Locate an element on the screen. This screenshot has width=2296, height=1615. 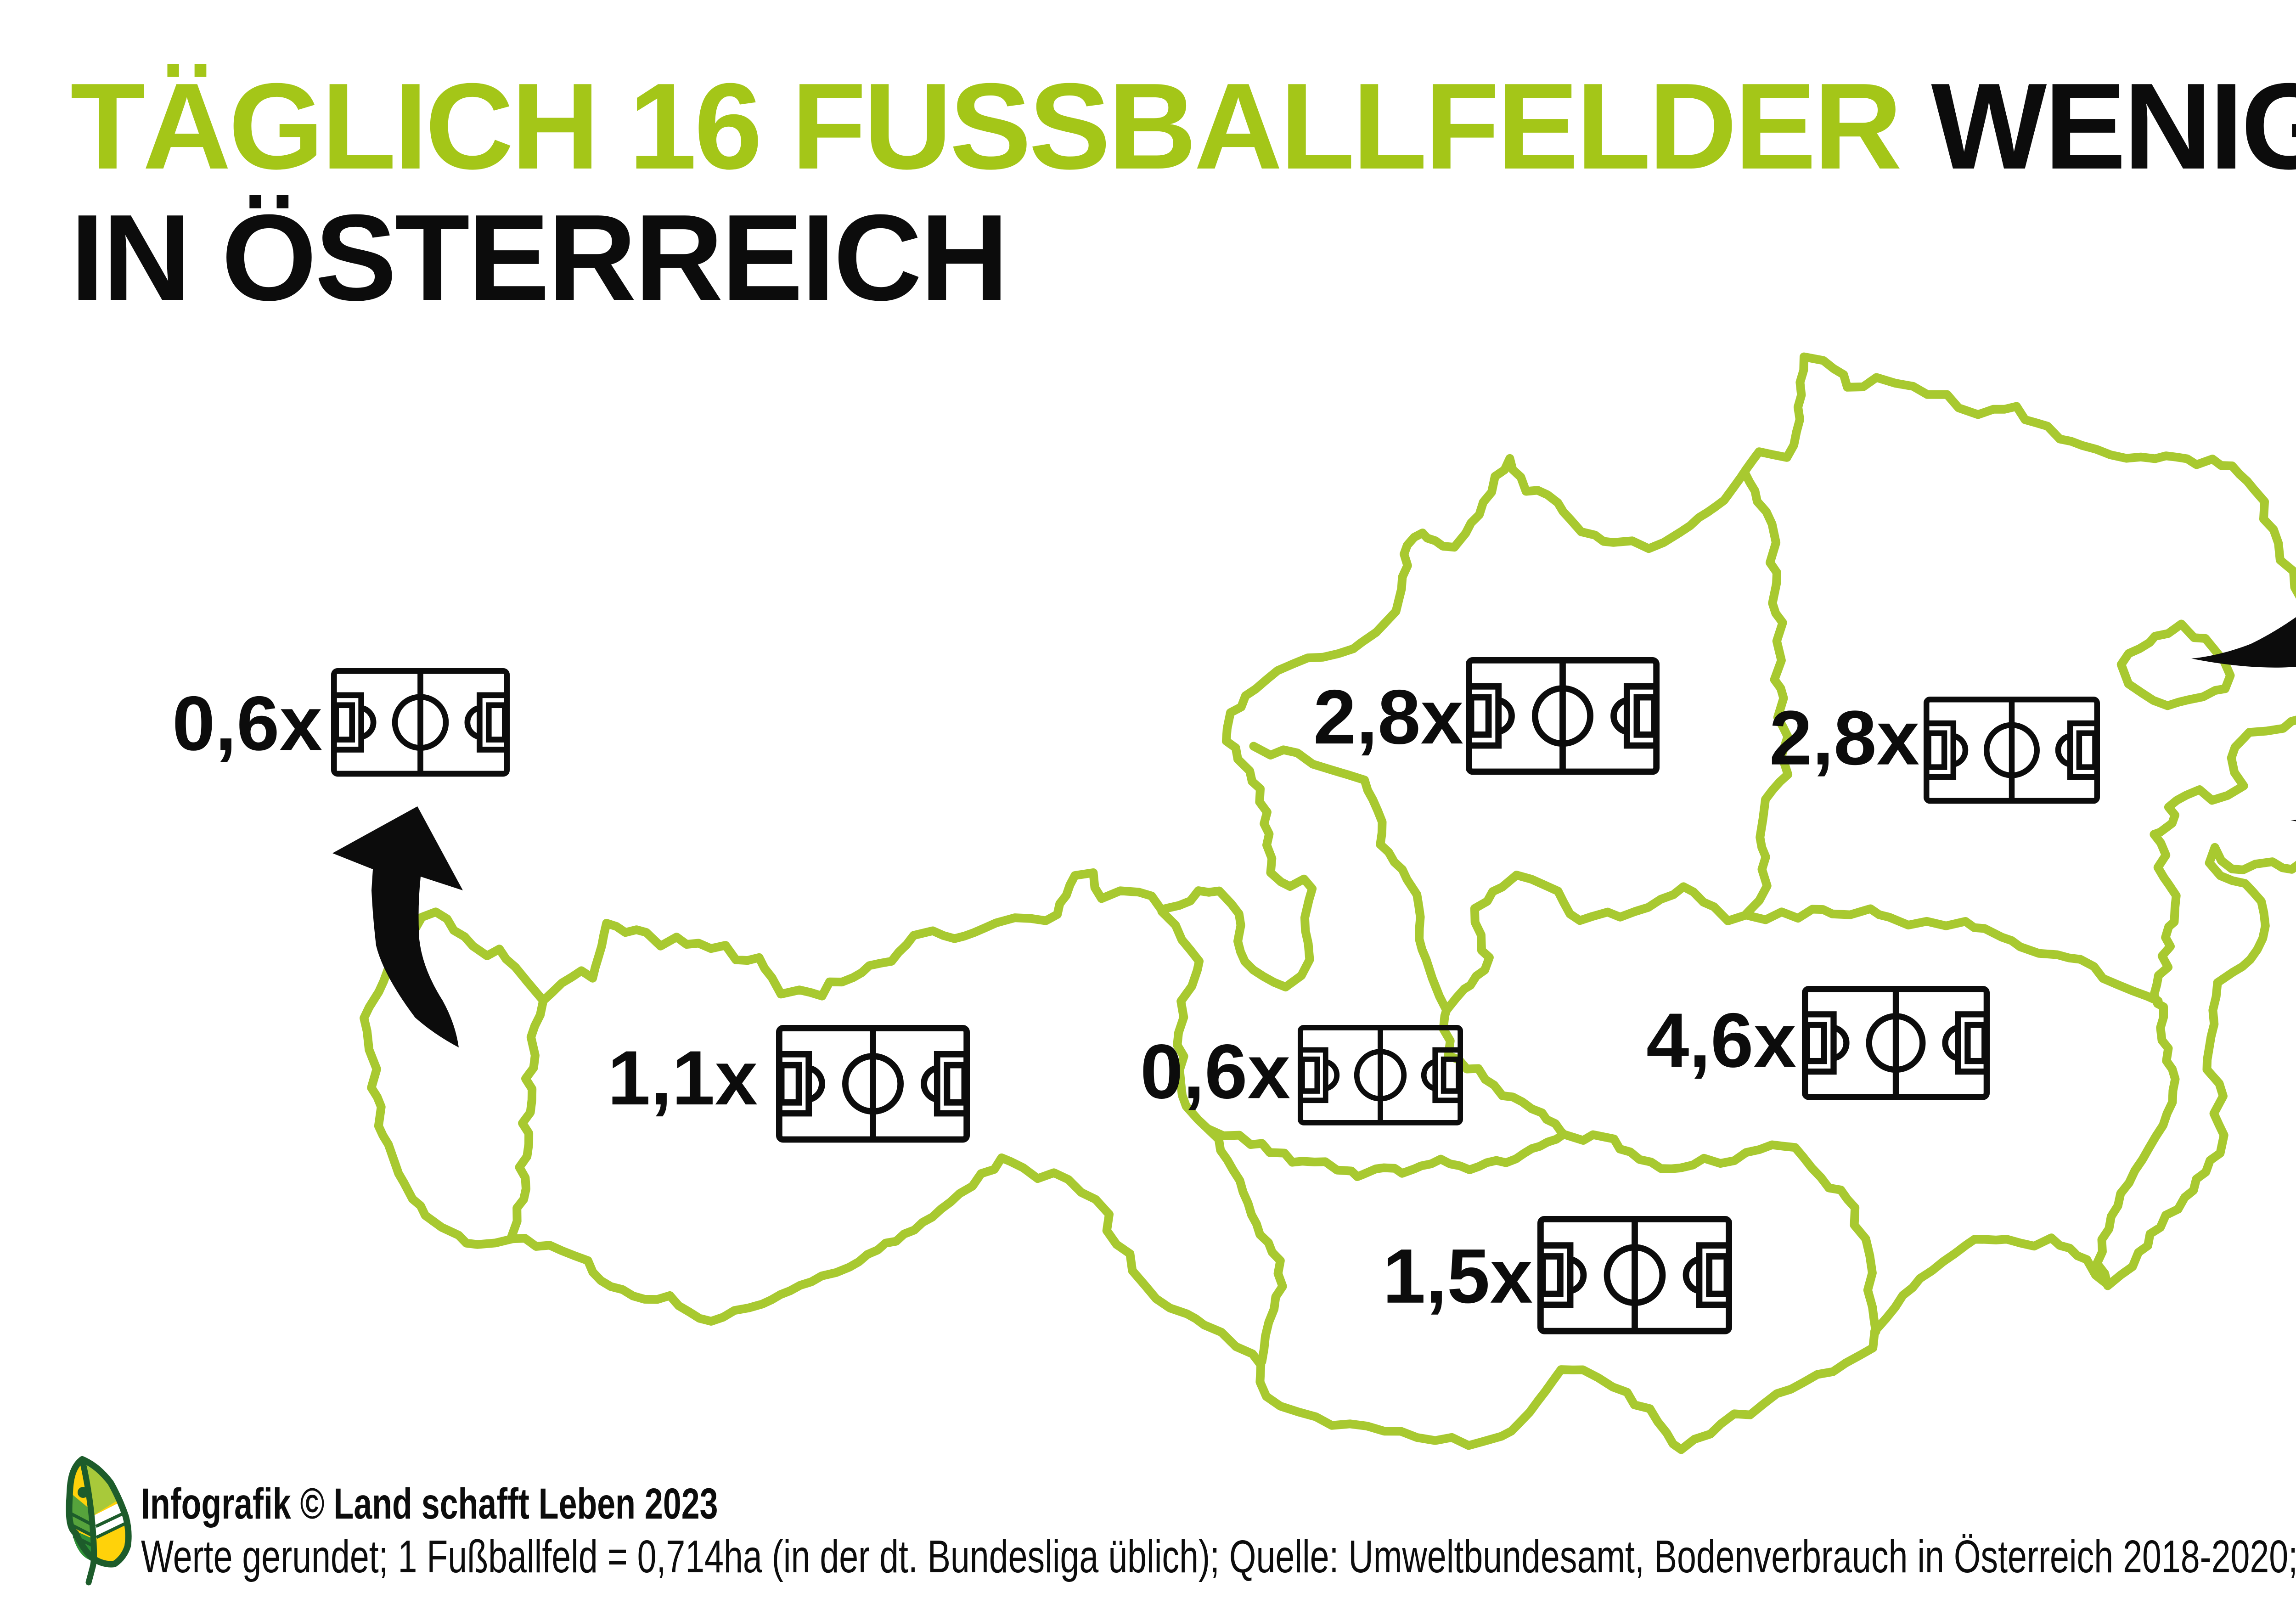
svg-text: 4,6x is located at coordinates (1721, 1040).